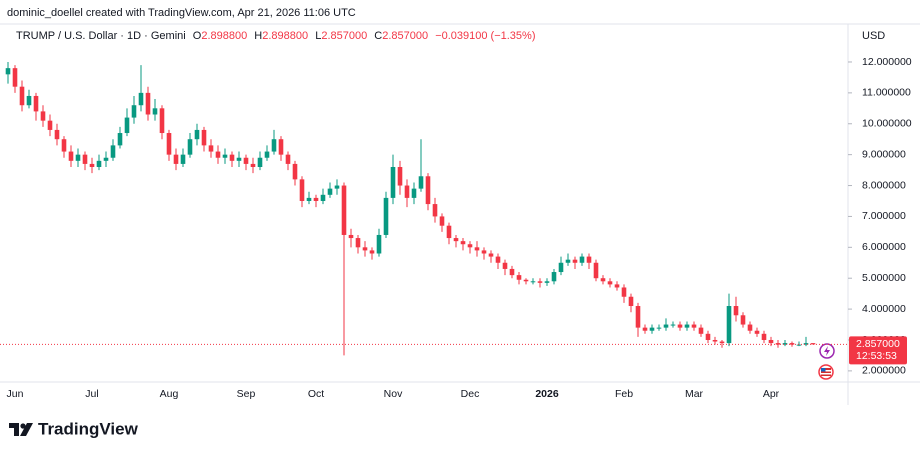 Image resolution: width=920 pixels, height=453 pixels. Describe the element at coordinates (485, 36) in the screenshot. I see `status-change: −0.039100 (−1.35%)` at that location.